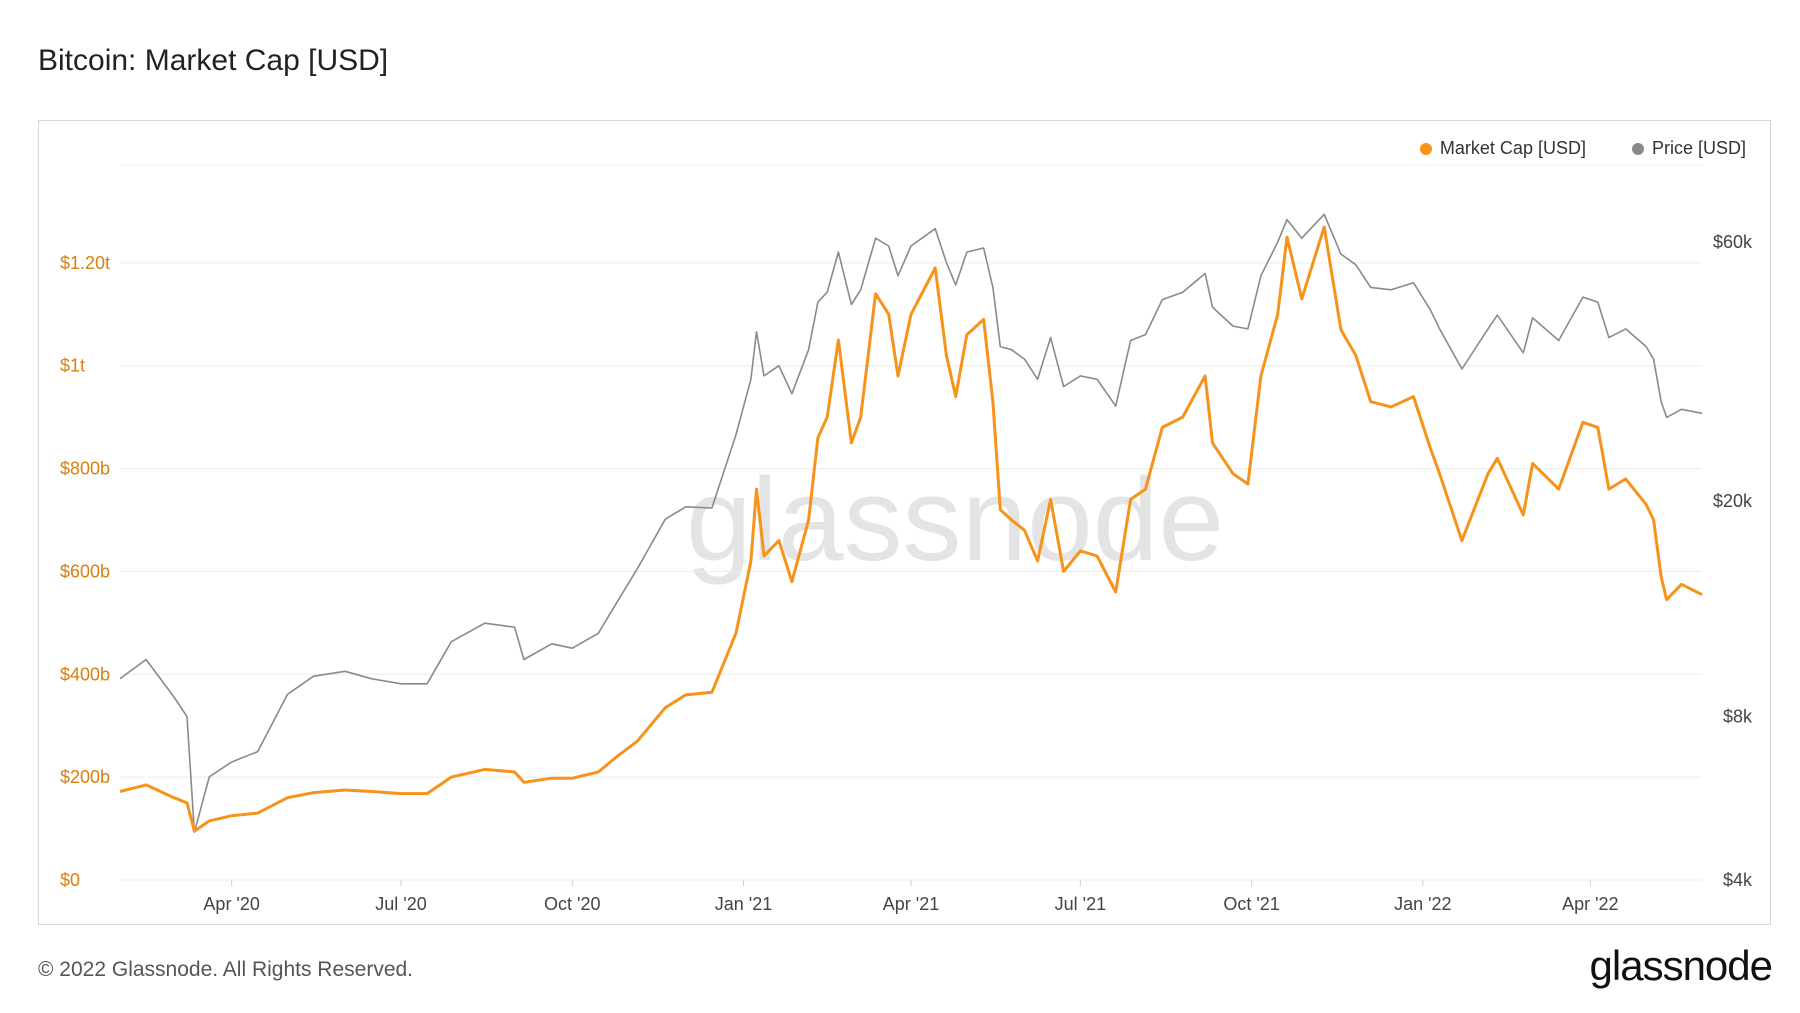 The height and width of the screenshot is (1013, 1800). Describe the element at coordinates (85, 263) in the screenshot. I see `left-y-tick-label: $1.20t` at that location.